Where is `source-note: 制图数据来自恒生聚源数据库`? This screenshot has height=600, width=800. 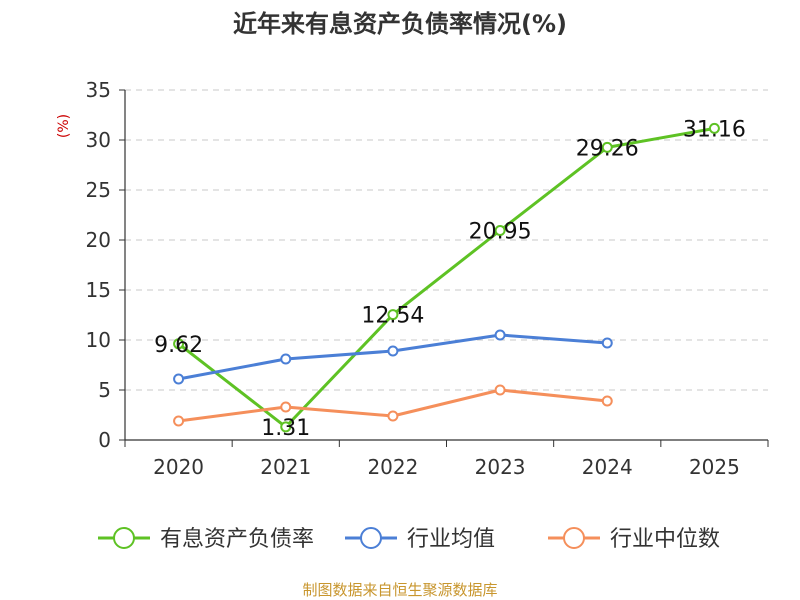
source-note: 制图数据来自恒生聚源数据库 is located at coordinates (399, 590).